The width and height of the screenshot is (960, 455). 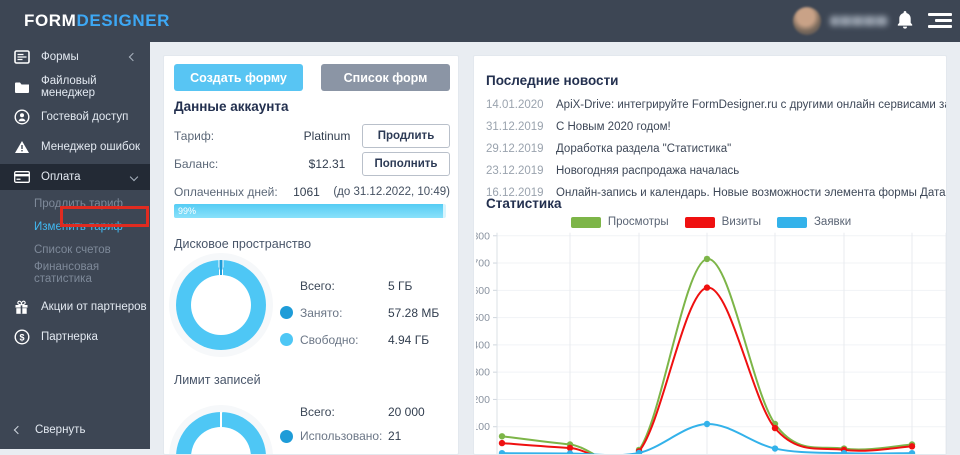 I want to click on donut-legend-row: Всего: 5 ГБ, so click(x=365, y=285).